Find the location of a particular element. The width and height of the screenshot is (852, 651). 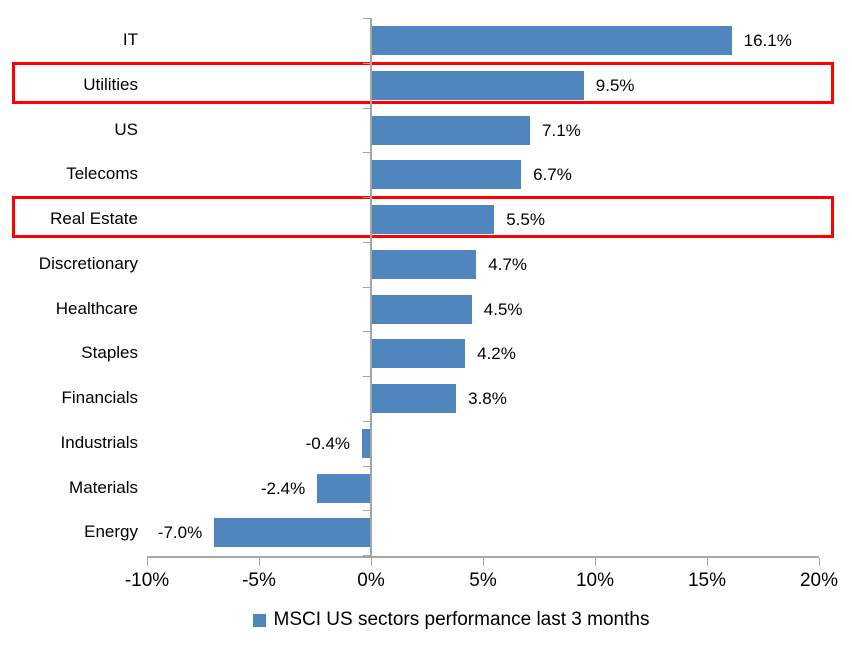

x-tick-label: 5% is located at coordinates (483, 580).